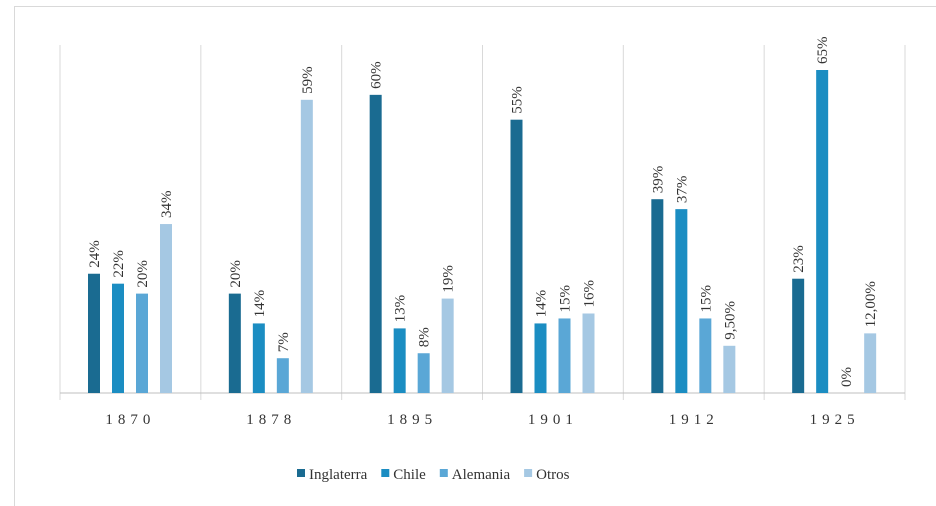 Image resolution: width=936 pixels, height=506 pixels. I want to click on x-tick-label: 1912, so click(694, 420).